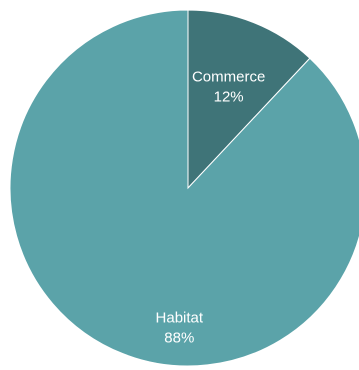 This screenshot has height=370, width=359. What do you see at coordinates (229, 96) in the screenshot?
I see `slice-value-commerce: 12%` at bounding box center [229, 96].